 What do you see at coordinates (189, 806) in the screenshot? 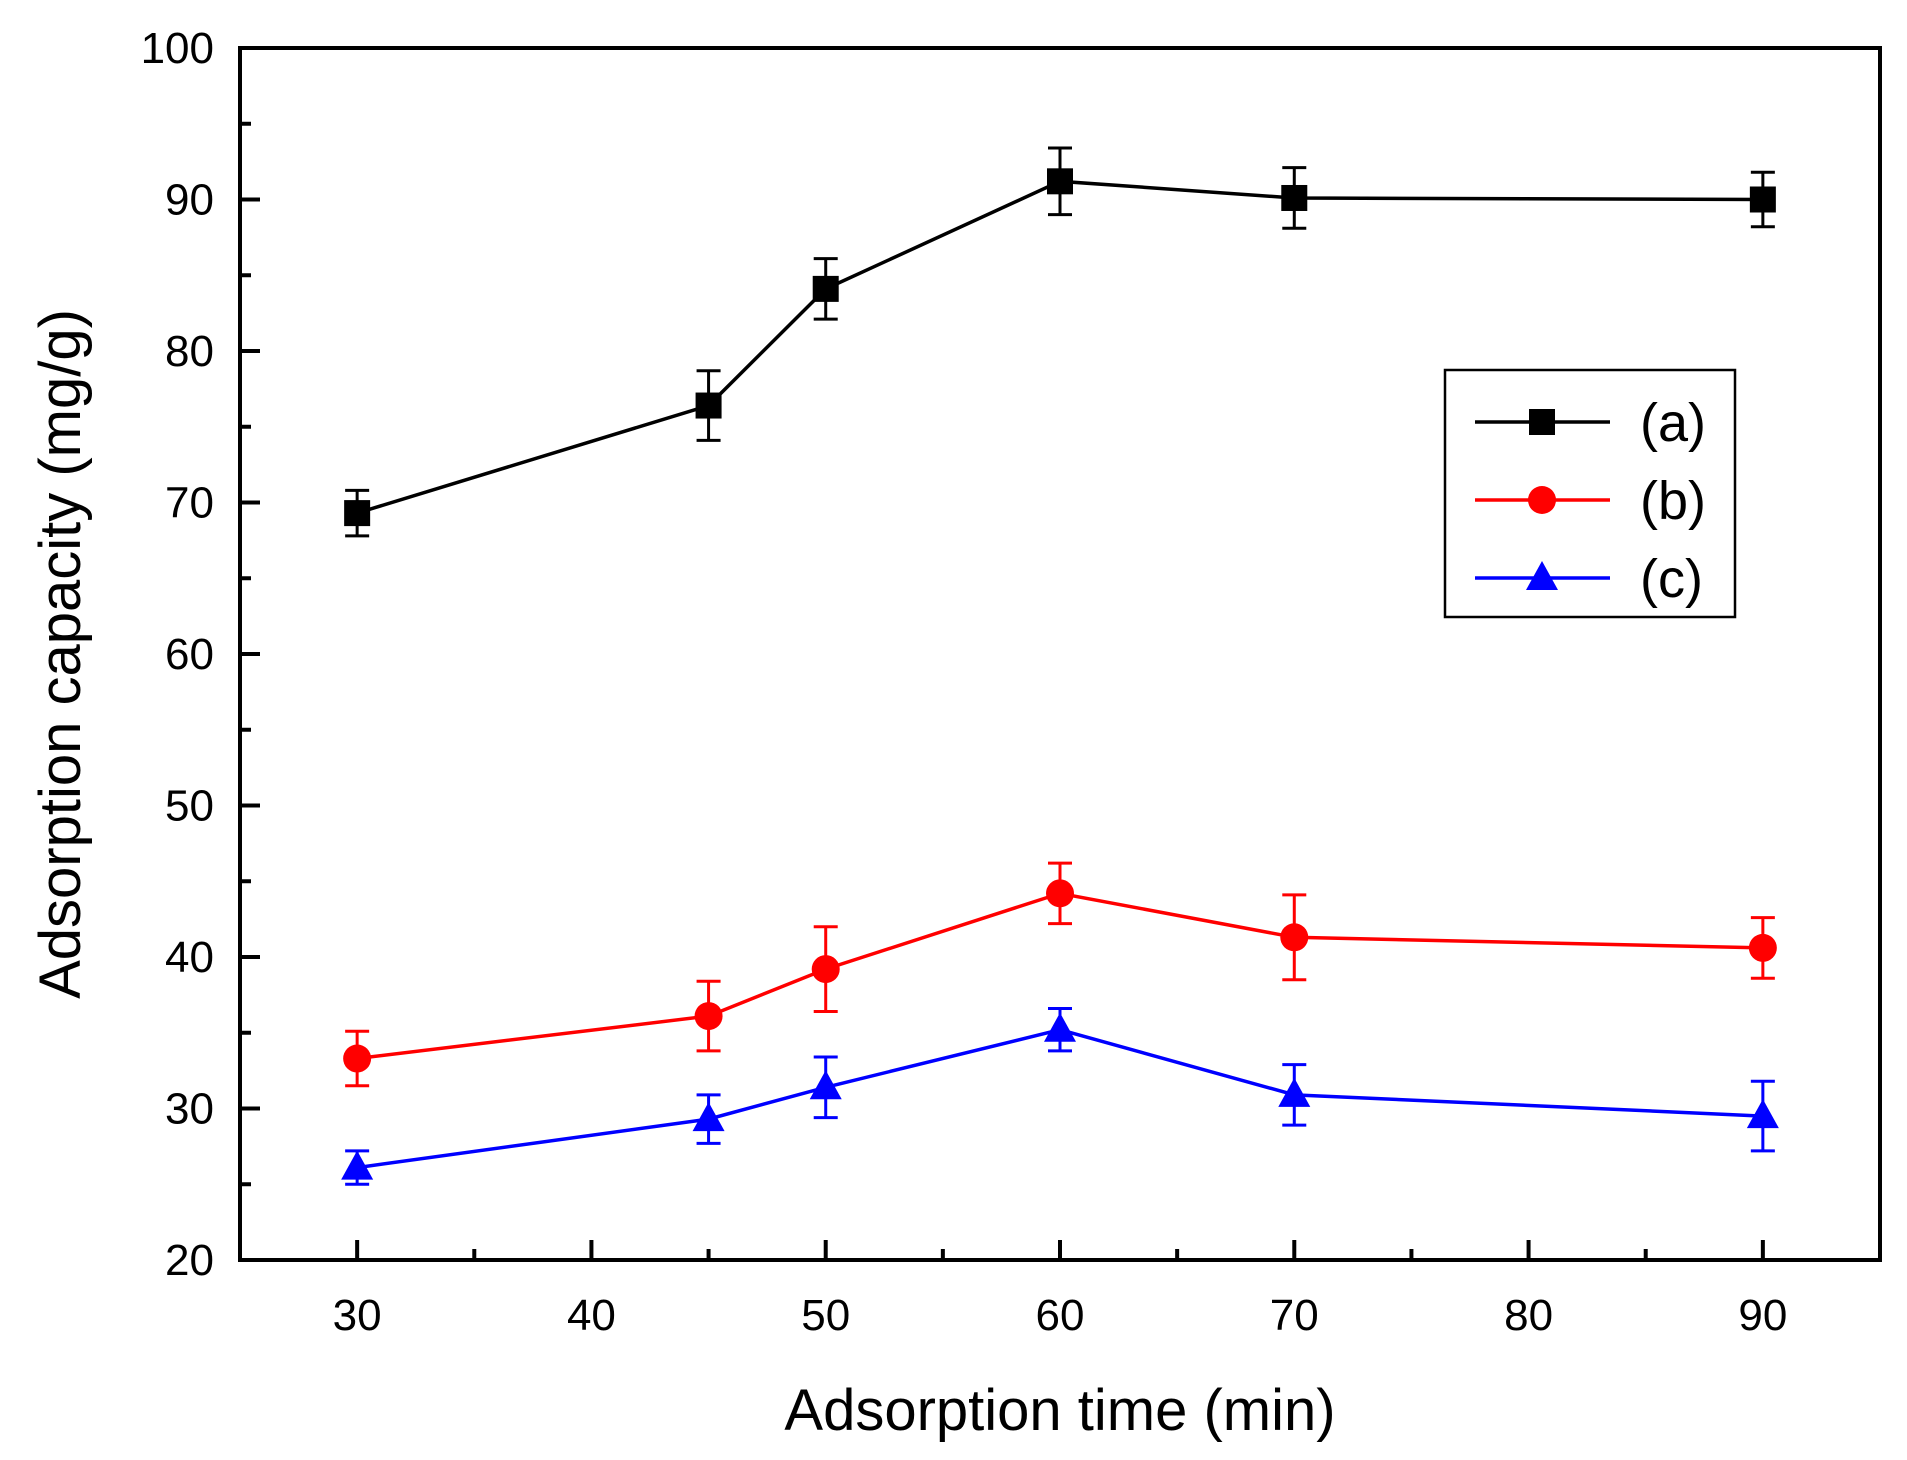
I see `y-tick-label: 50` at bounding box center [189, 806].